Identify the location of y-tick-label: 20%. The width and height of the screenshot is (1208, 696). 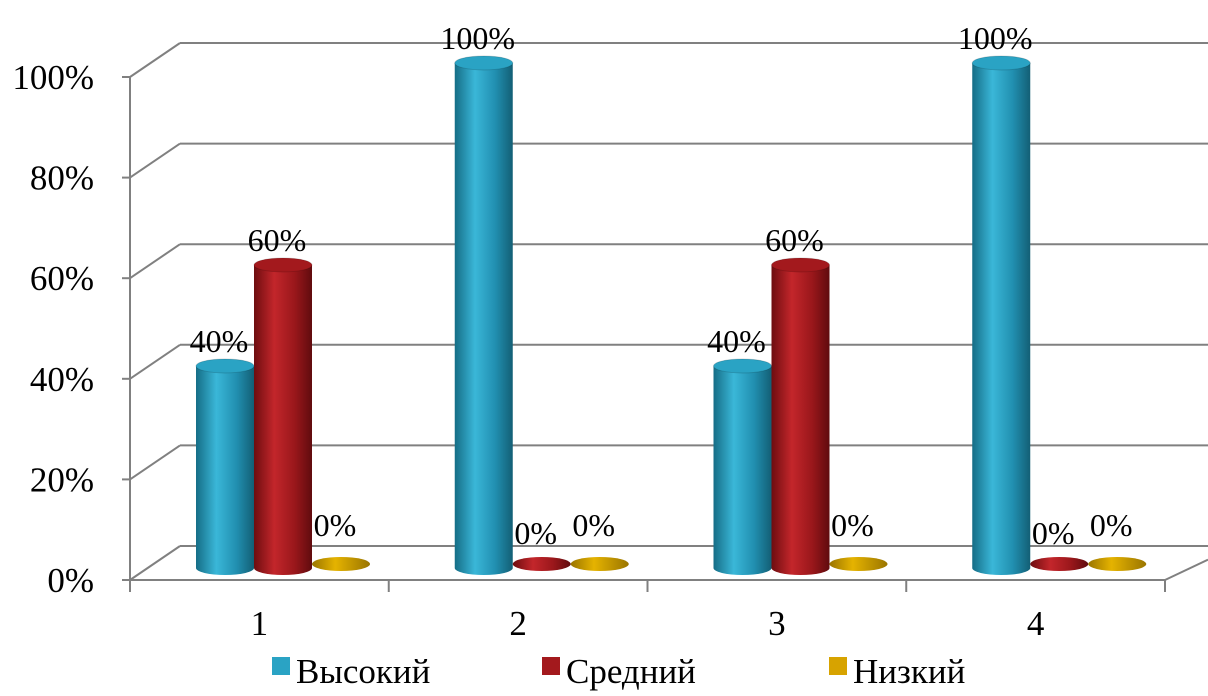
(62, 479).